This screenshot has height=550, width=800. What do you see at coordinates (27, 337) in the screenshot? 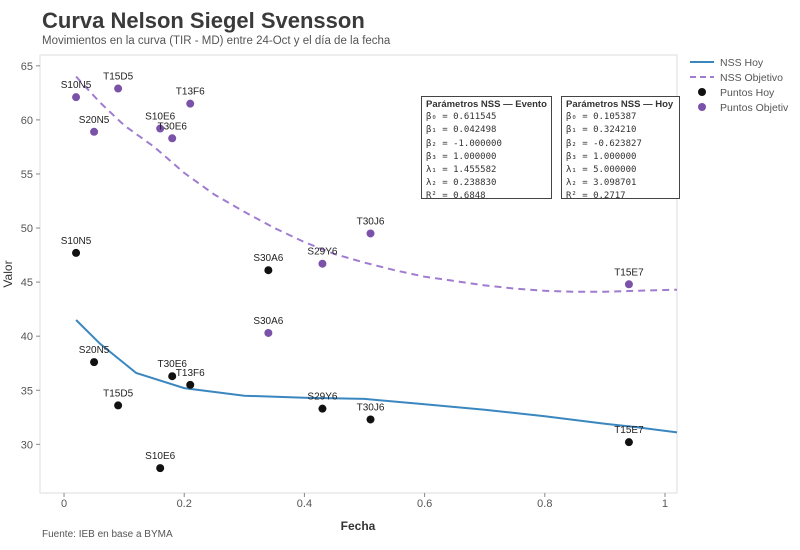
I see `y-tick-label: 40` at bounding box center [27, 337].